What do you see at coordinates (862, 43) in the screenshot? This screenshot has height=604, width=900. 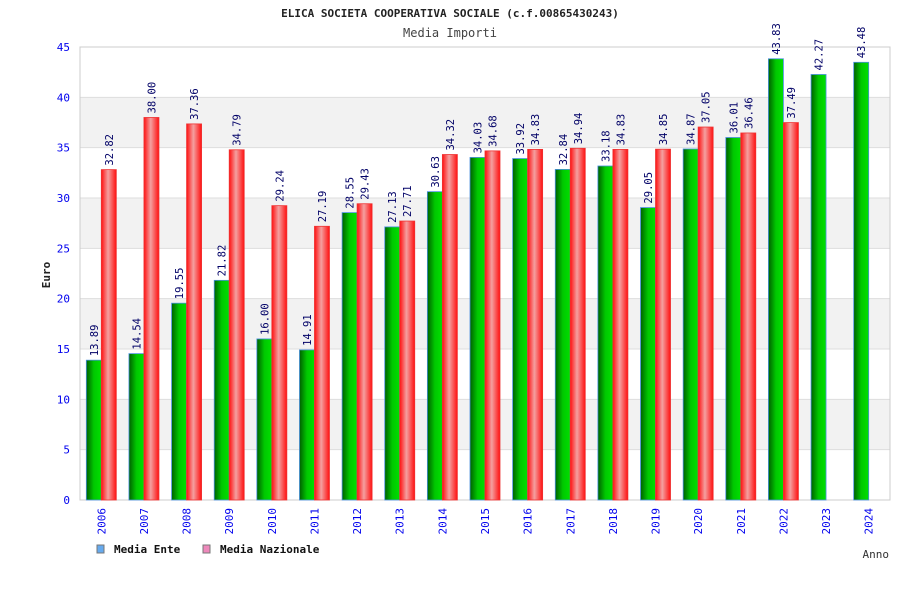 I see `data-label: 43.48` at bounding box center [862, 43].